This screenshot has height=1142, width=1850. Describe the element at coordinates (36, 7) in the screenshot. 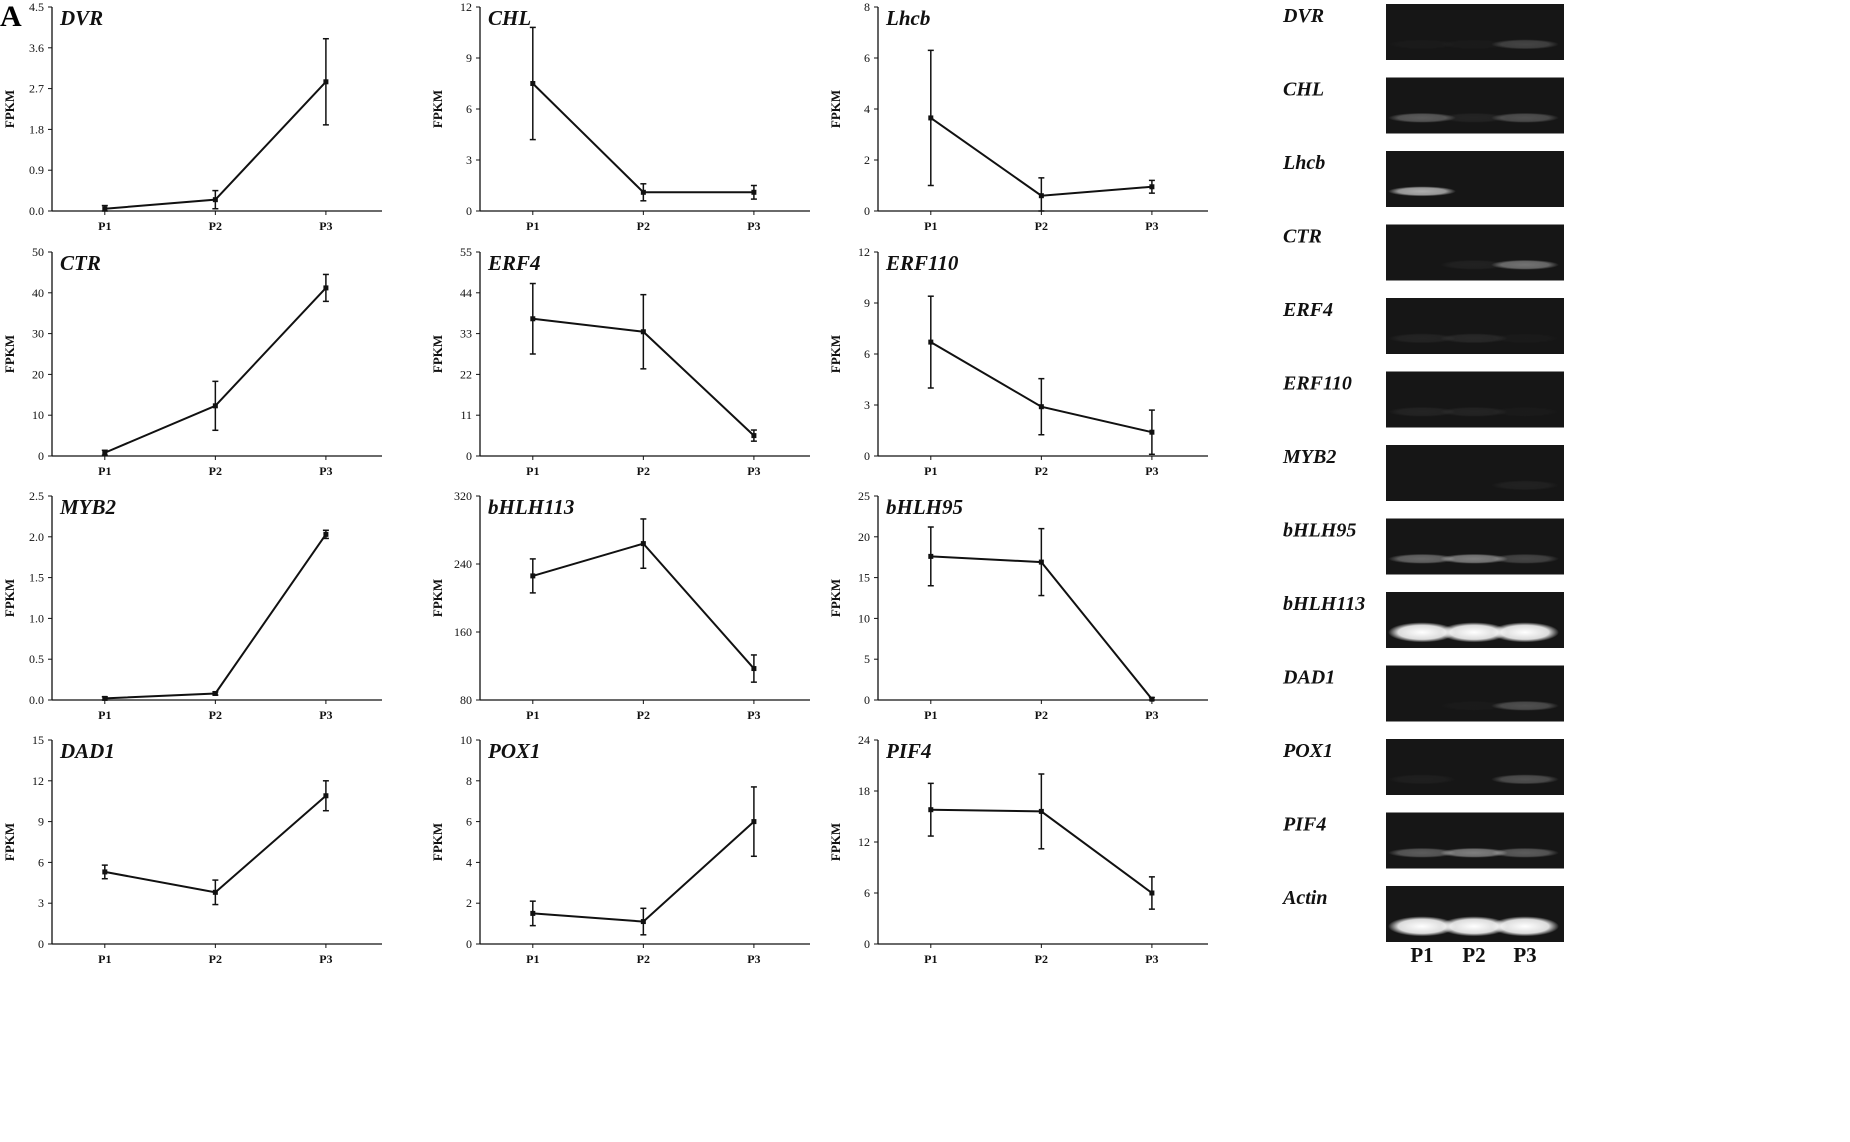

I see `y-tick-label: 4.5` at that location.